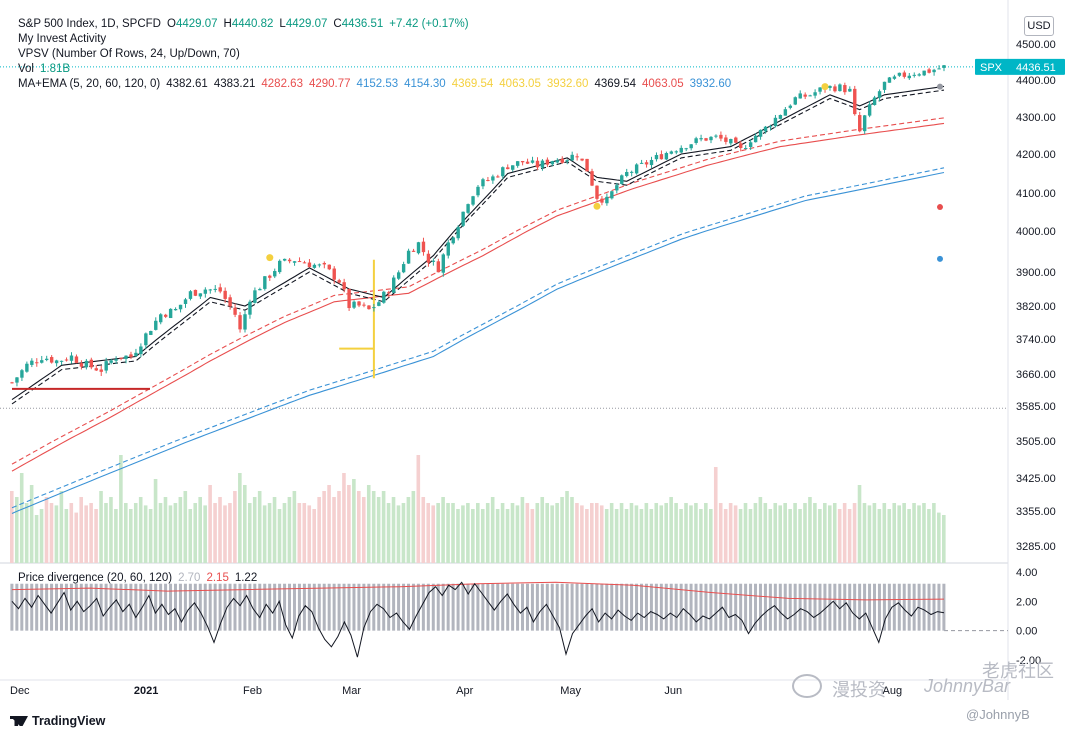  What do you see at coordinates (1036, 273) in the screenshot?
I see `y-tick-6: 3900.00` at bounding box center [1036, 273].